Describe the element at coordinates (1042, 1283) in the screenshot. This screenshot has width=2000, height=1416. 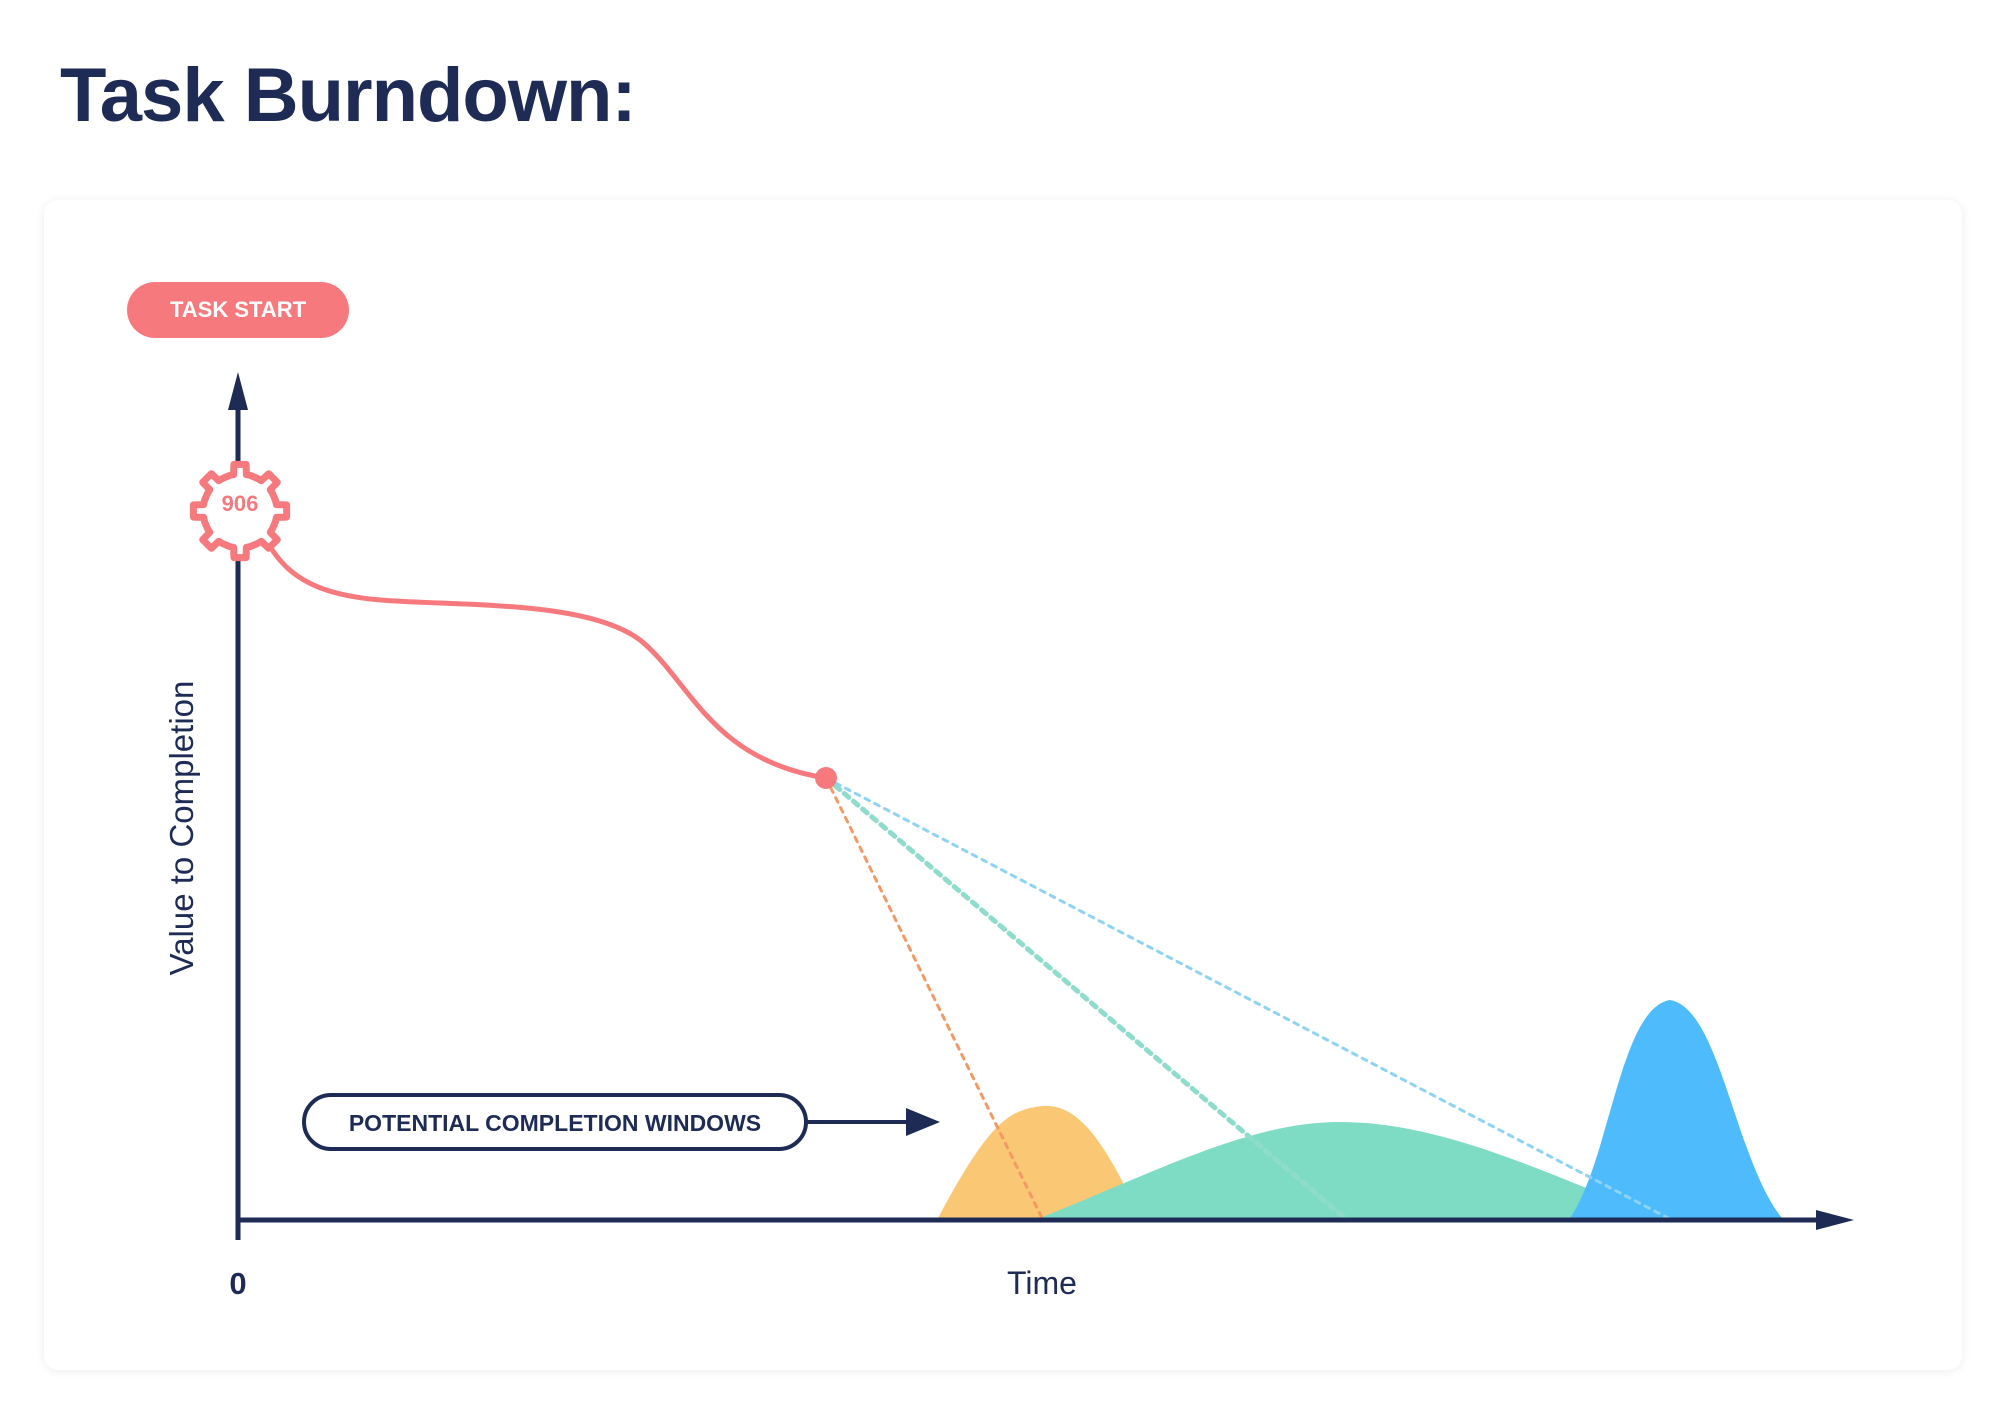
I see `x-axis-label: Time` at that location.